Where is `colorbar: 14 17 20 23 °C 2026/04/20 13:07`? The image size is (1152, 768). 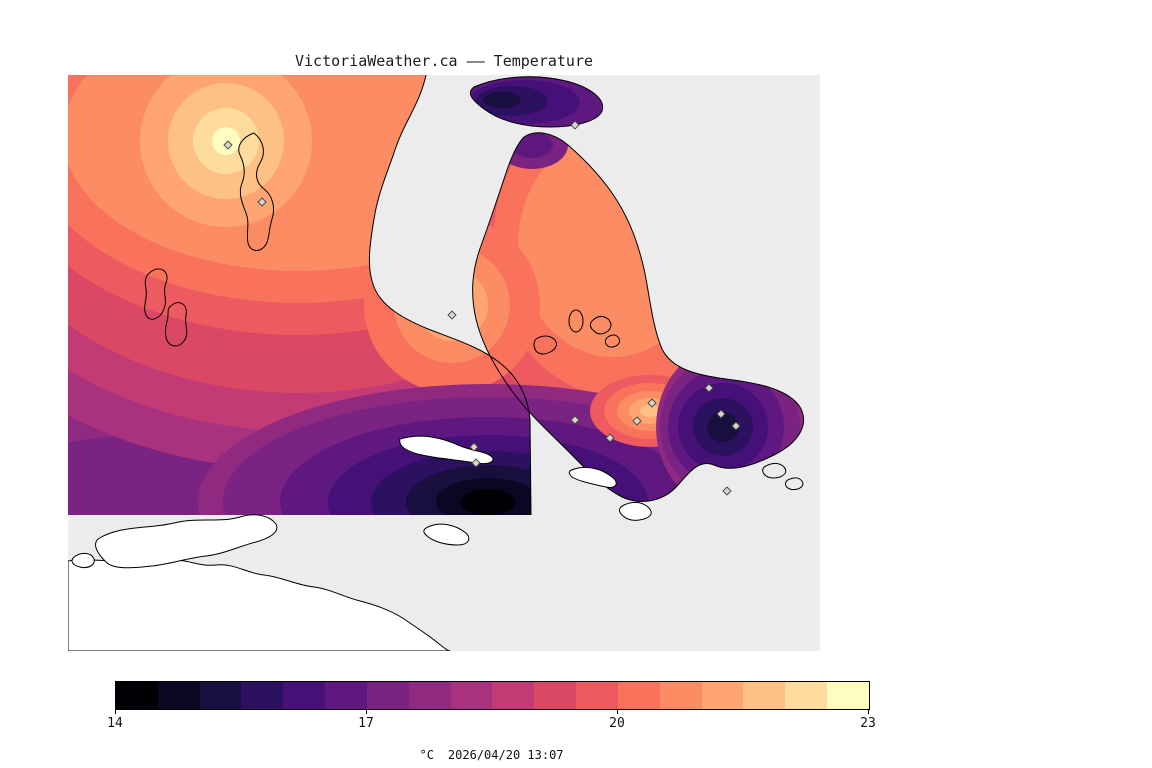
colorbar: 14 17 20 23 °C 2026/04/20 13:07 is located at coordinates (491, 721).